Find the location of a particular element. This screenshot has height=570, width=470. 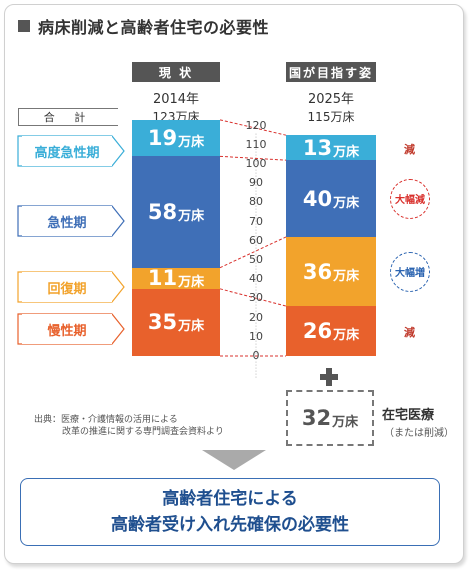

axis-tick-label: 110 is located at coordinates (256, 144).